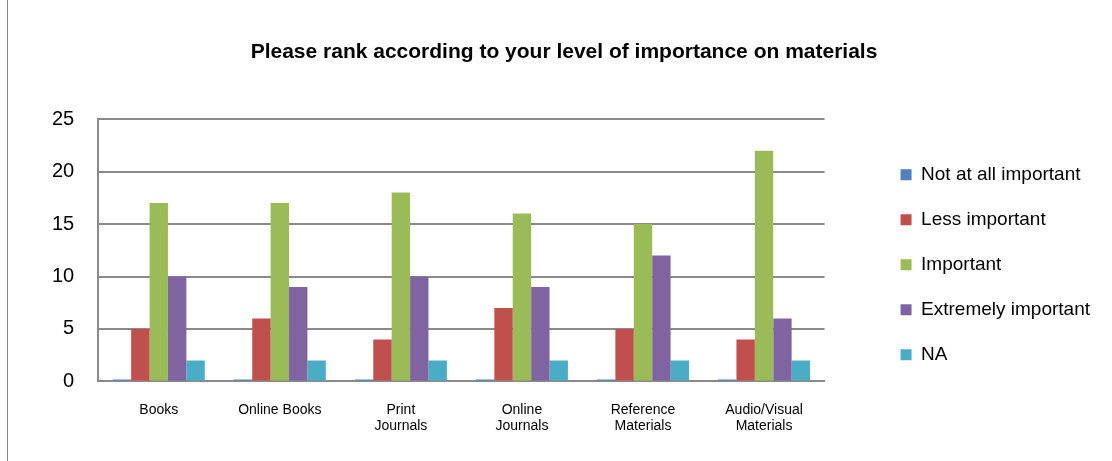 The image size is (1112, 461). I want to click on legend-label: Important, so click(962, 263).